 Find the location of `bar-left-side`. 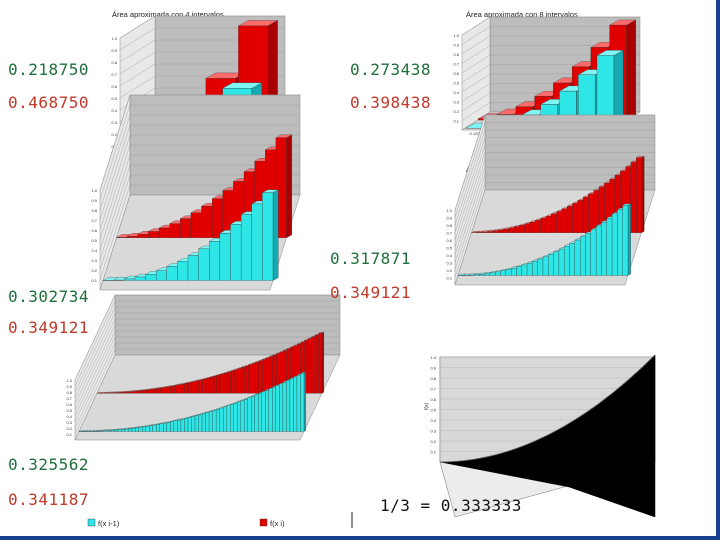

bar-left-side is located at coordinates (304, 402).